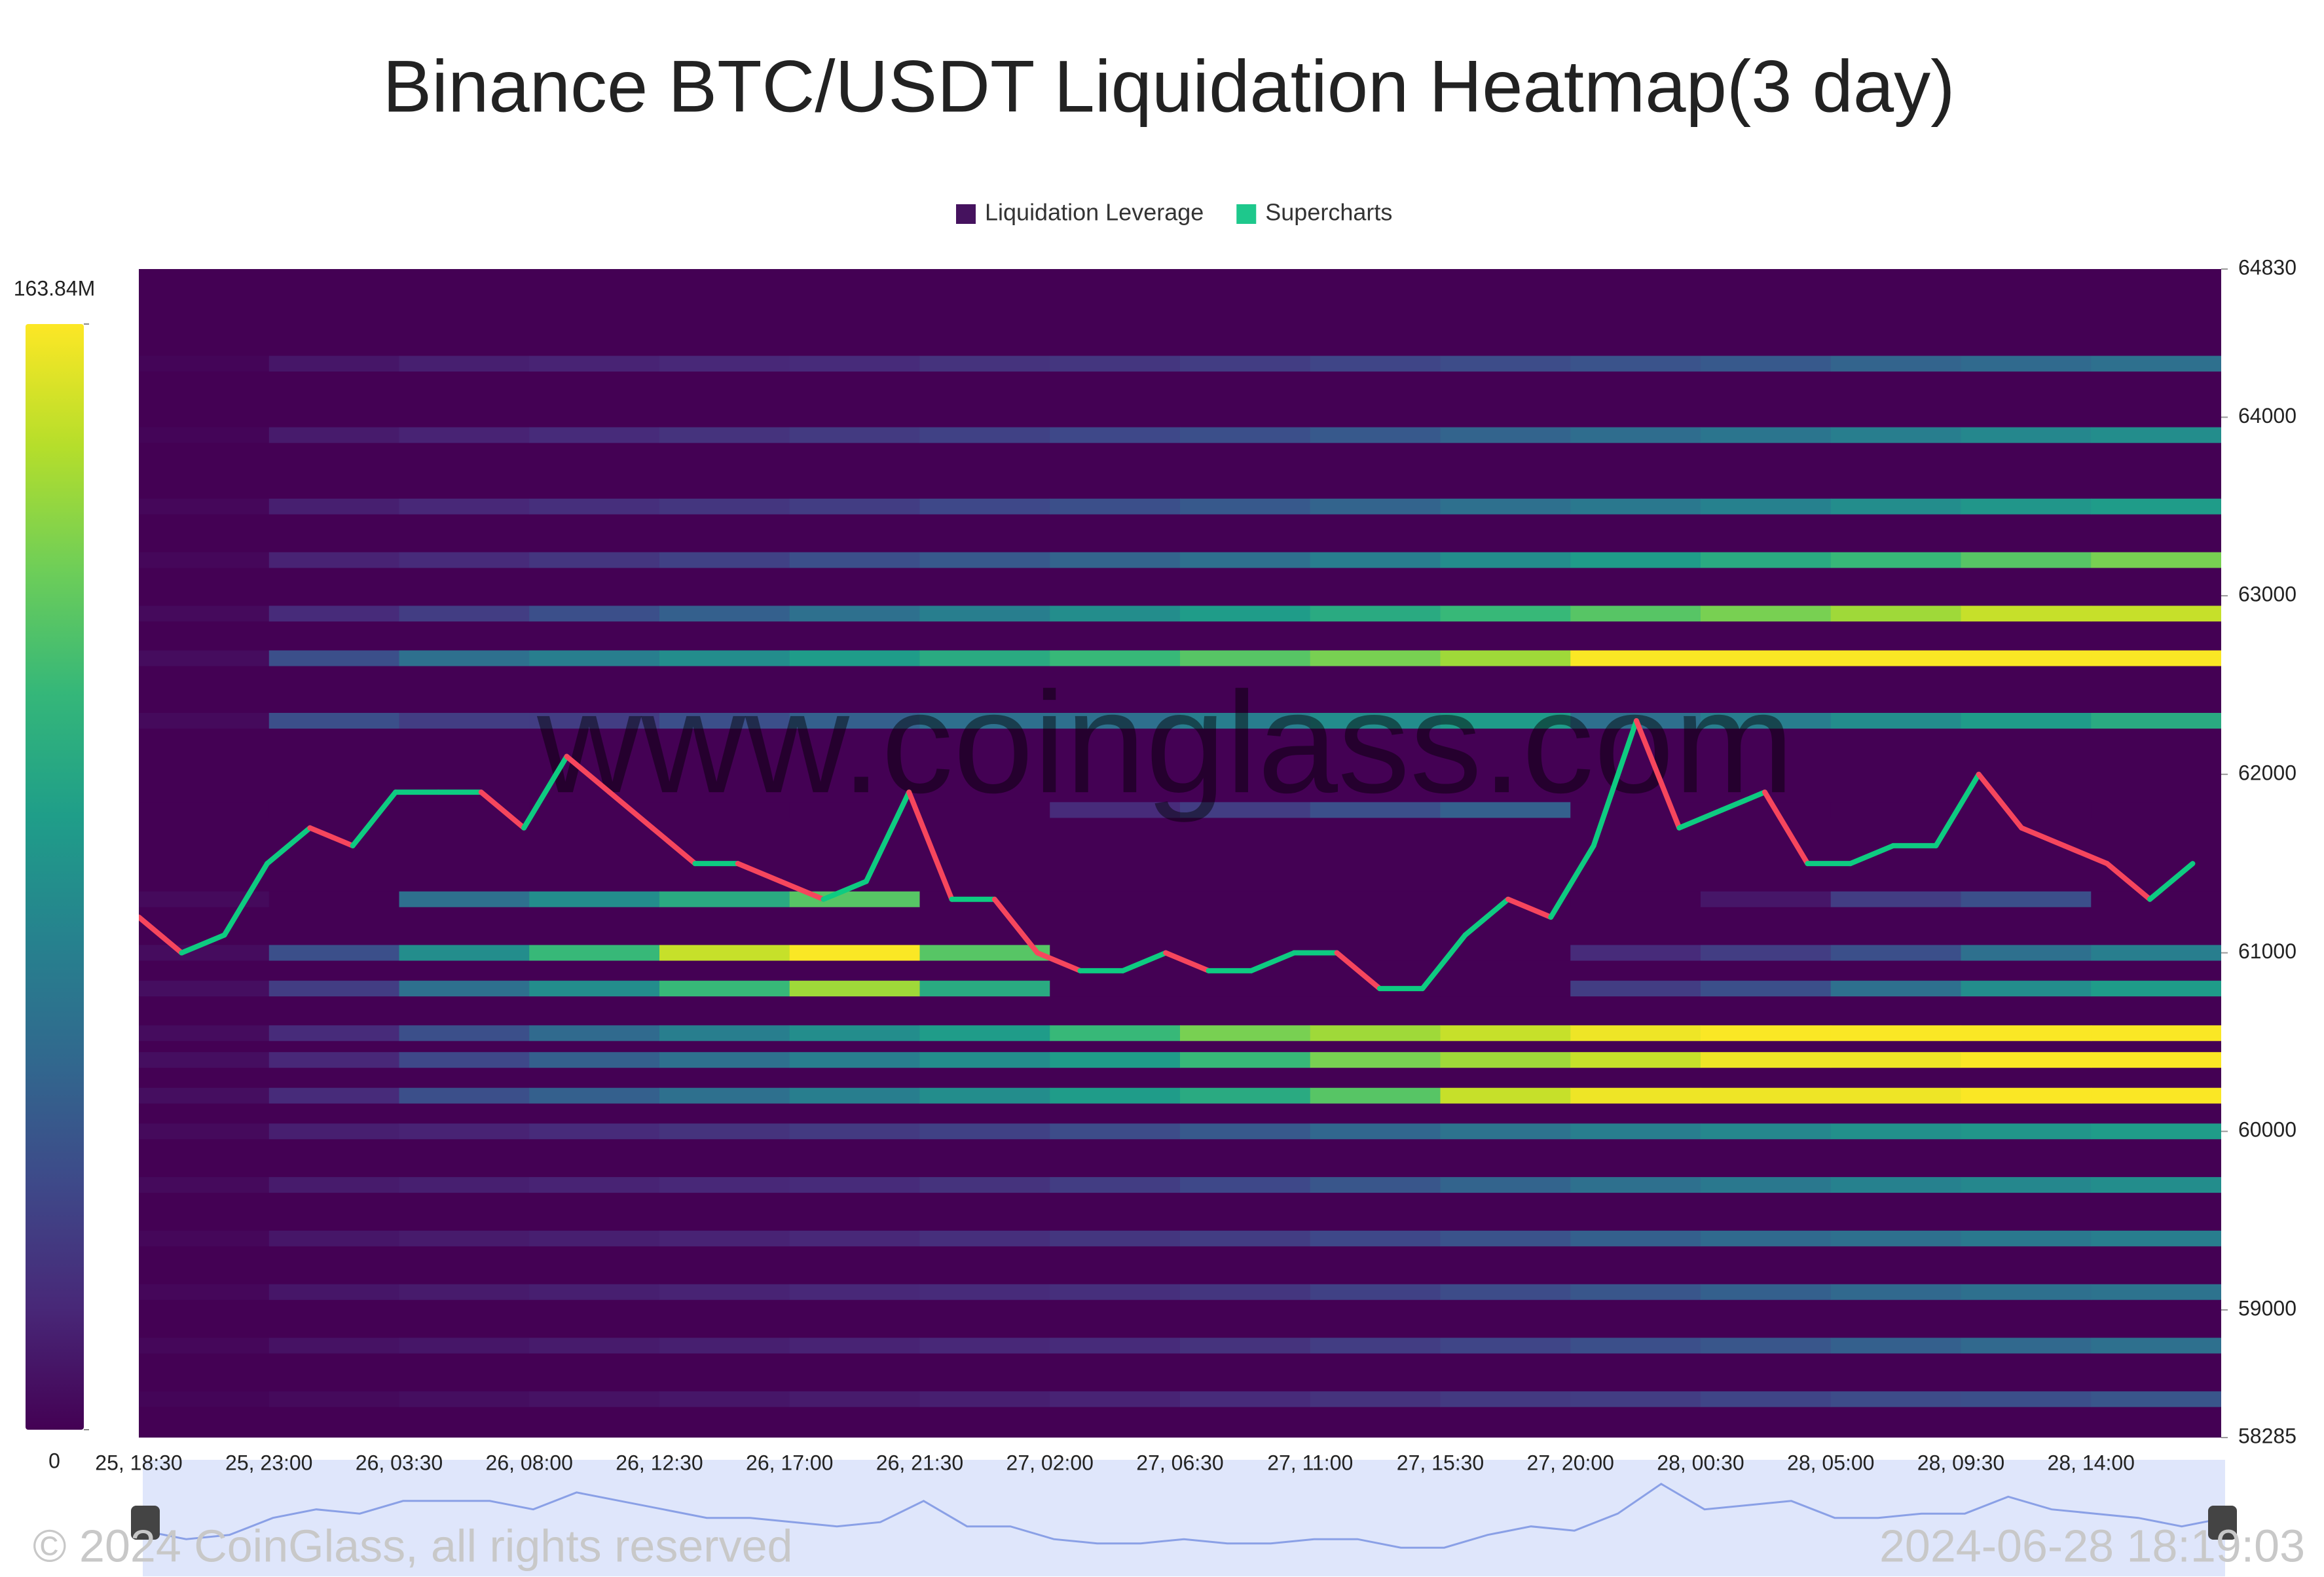 The image size is (2324, 1577). I want to click on y-tick-label: 59000, so click(2267, 1308).